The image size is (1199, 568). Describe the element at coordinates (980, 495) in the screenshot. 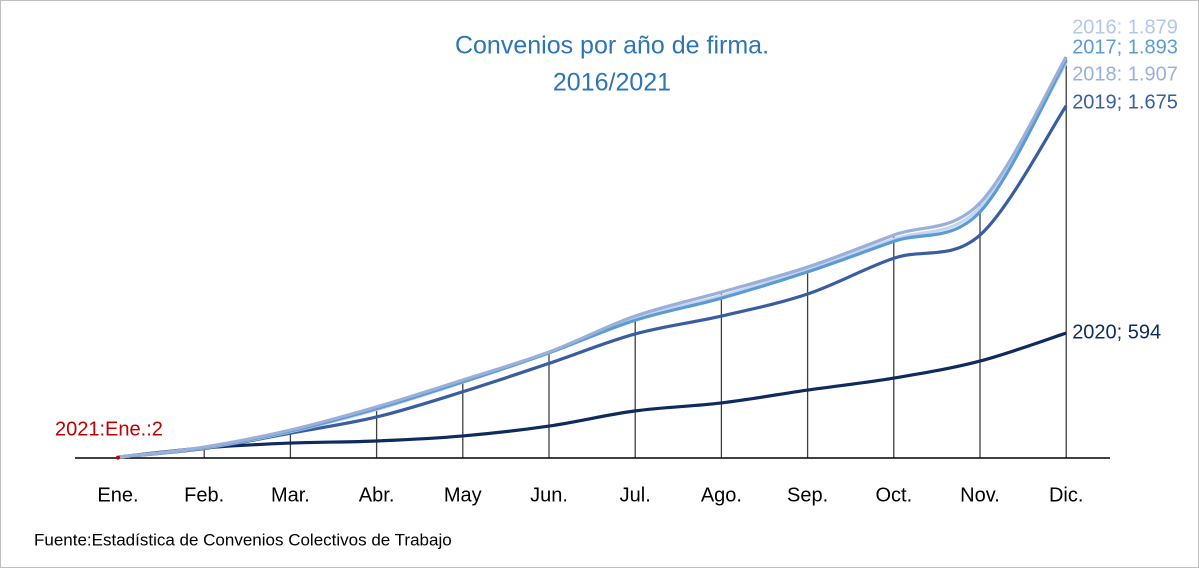

I see `x-tick-label: Nov.` at that location.